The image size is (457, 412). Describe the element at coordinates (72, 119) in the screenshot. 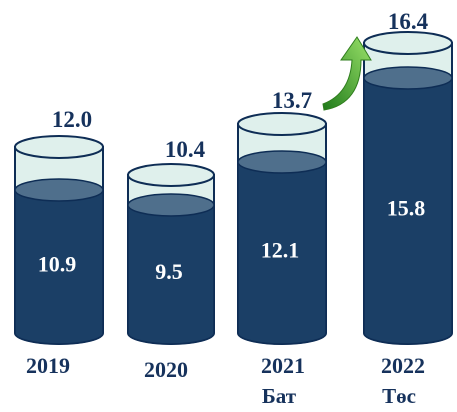

I see `data-label-outer-2019: 12.0` at that location.